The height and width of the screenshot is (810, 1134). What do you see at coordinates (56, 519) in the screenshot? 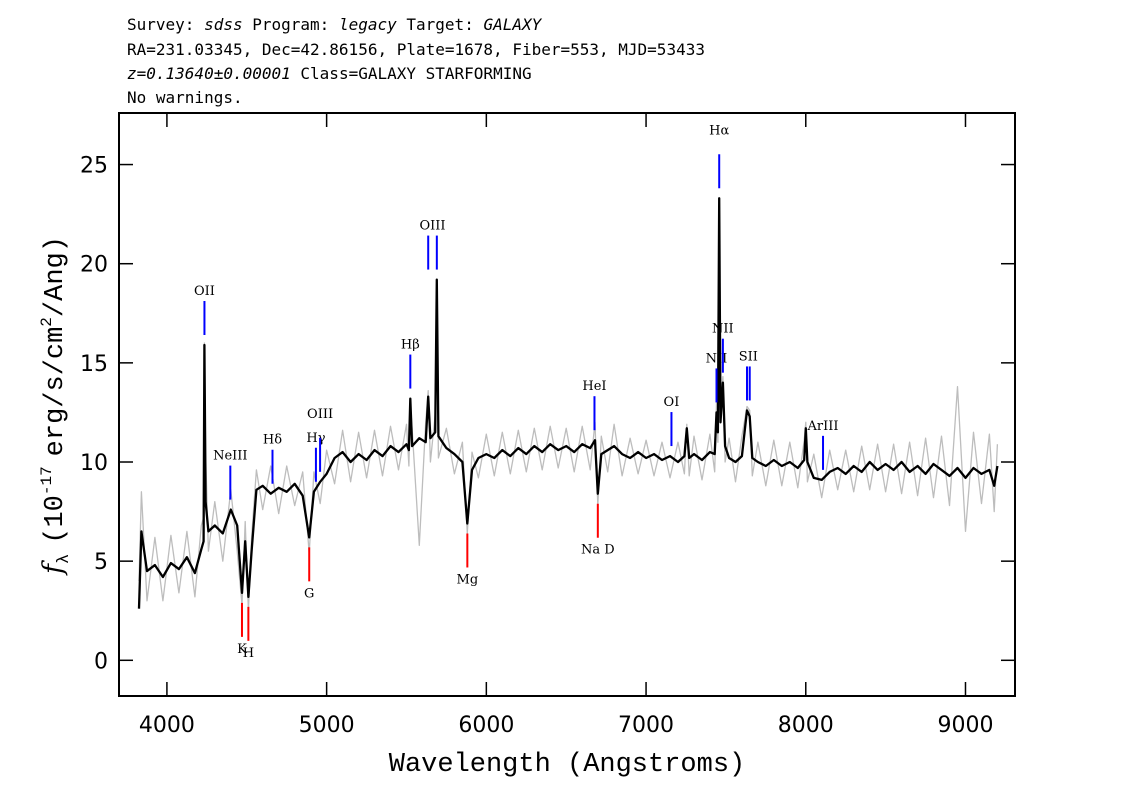
I see `y-label-part: (10` at bounding box center [56, 519].